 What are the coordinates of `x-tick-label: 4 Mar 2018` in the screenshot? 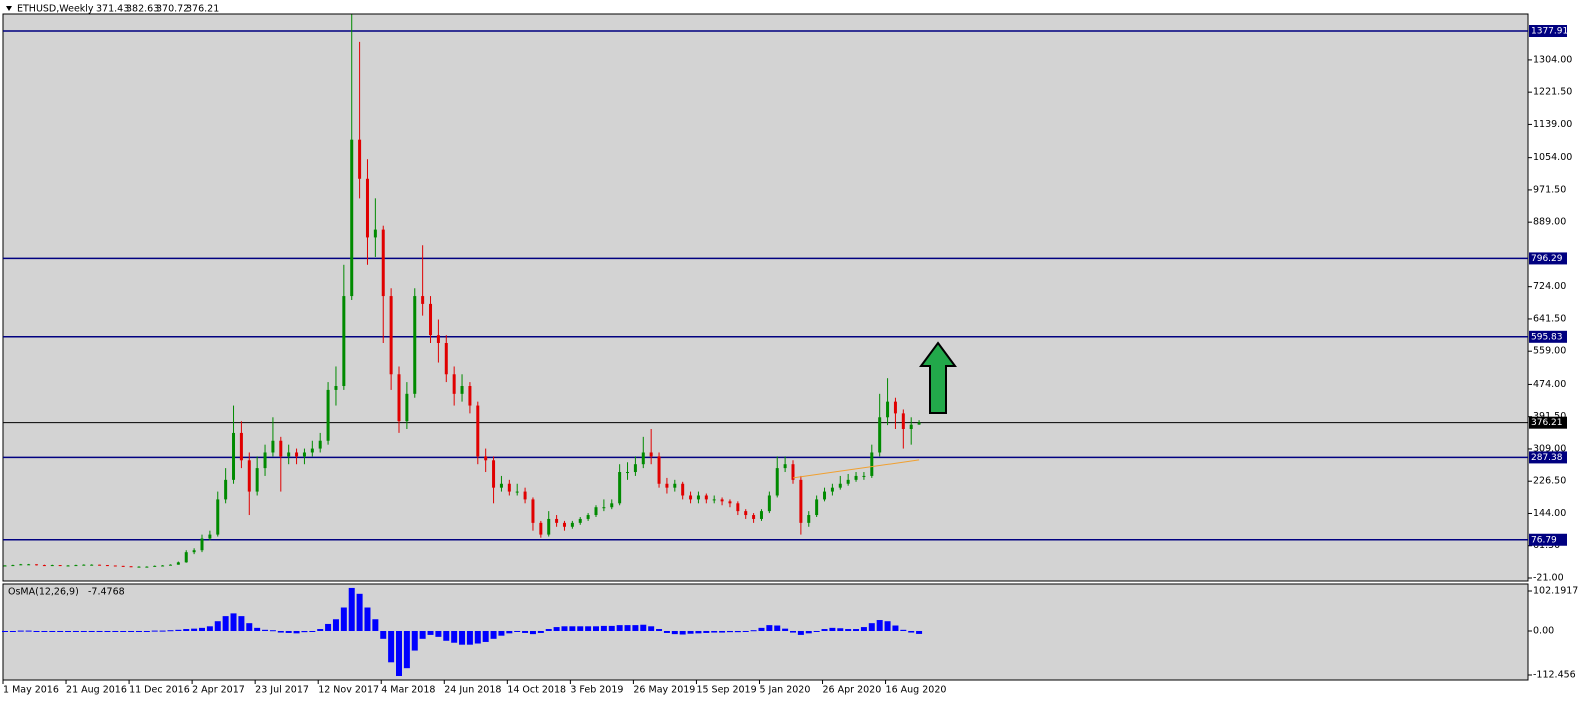 It's located at (408, 690).